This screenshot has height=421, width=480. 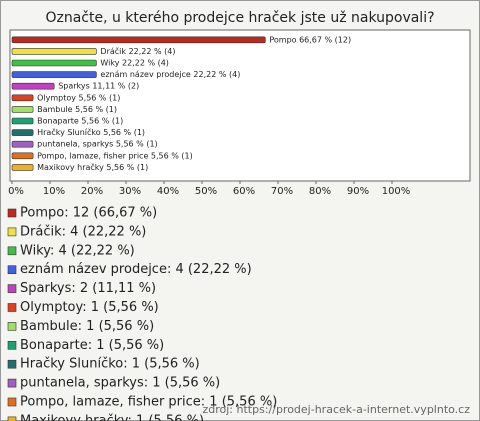 I want to click on value-label: Pompo 66,67 % (12), so click(x=310, y=39).